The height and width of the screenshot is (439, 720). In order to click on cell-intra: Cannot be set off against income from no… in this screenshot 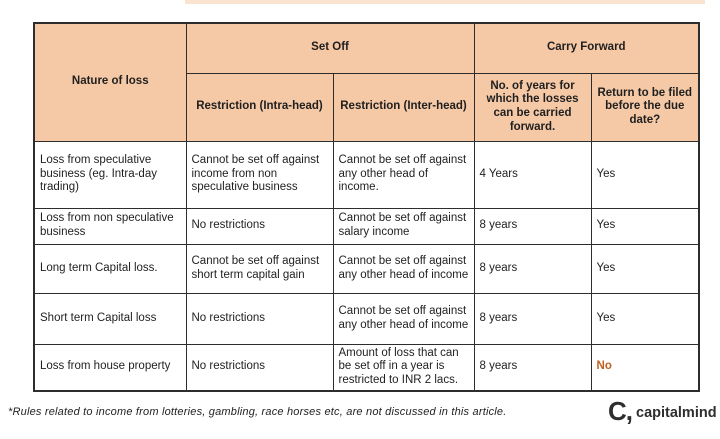, I will do `click(259, 174)`.